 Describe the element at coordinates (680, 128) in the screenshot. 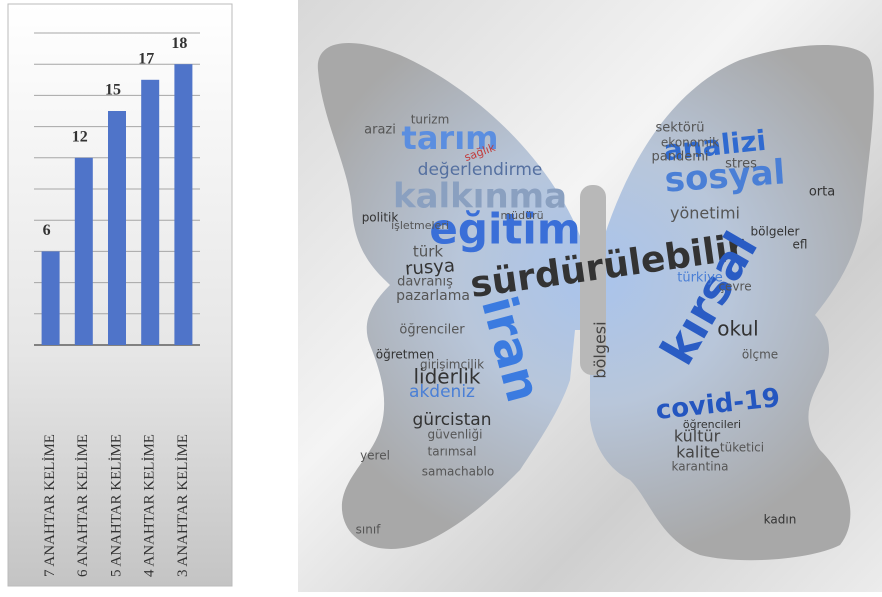

I see `word: sektörü` at that location.